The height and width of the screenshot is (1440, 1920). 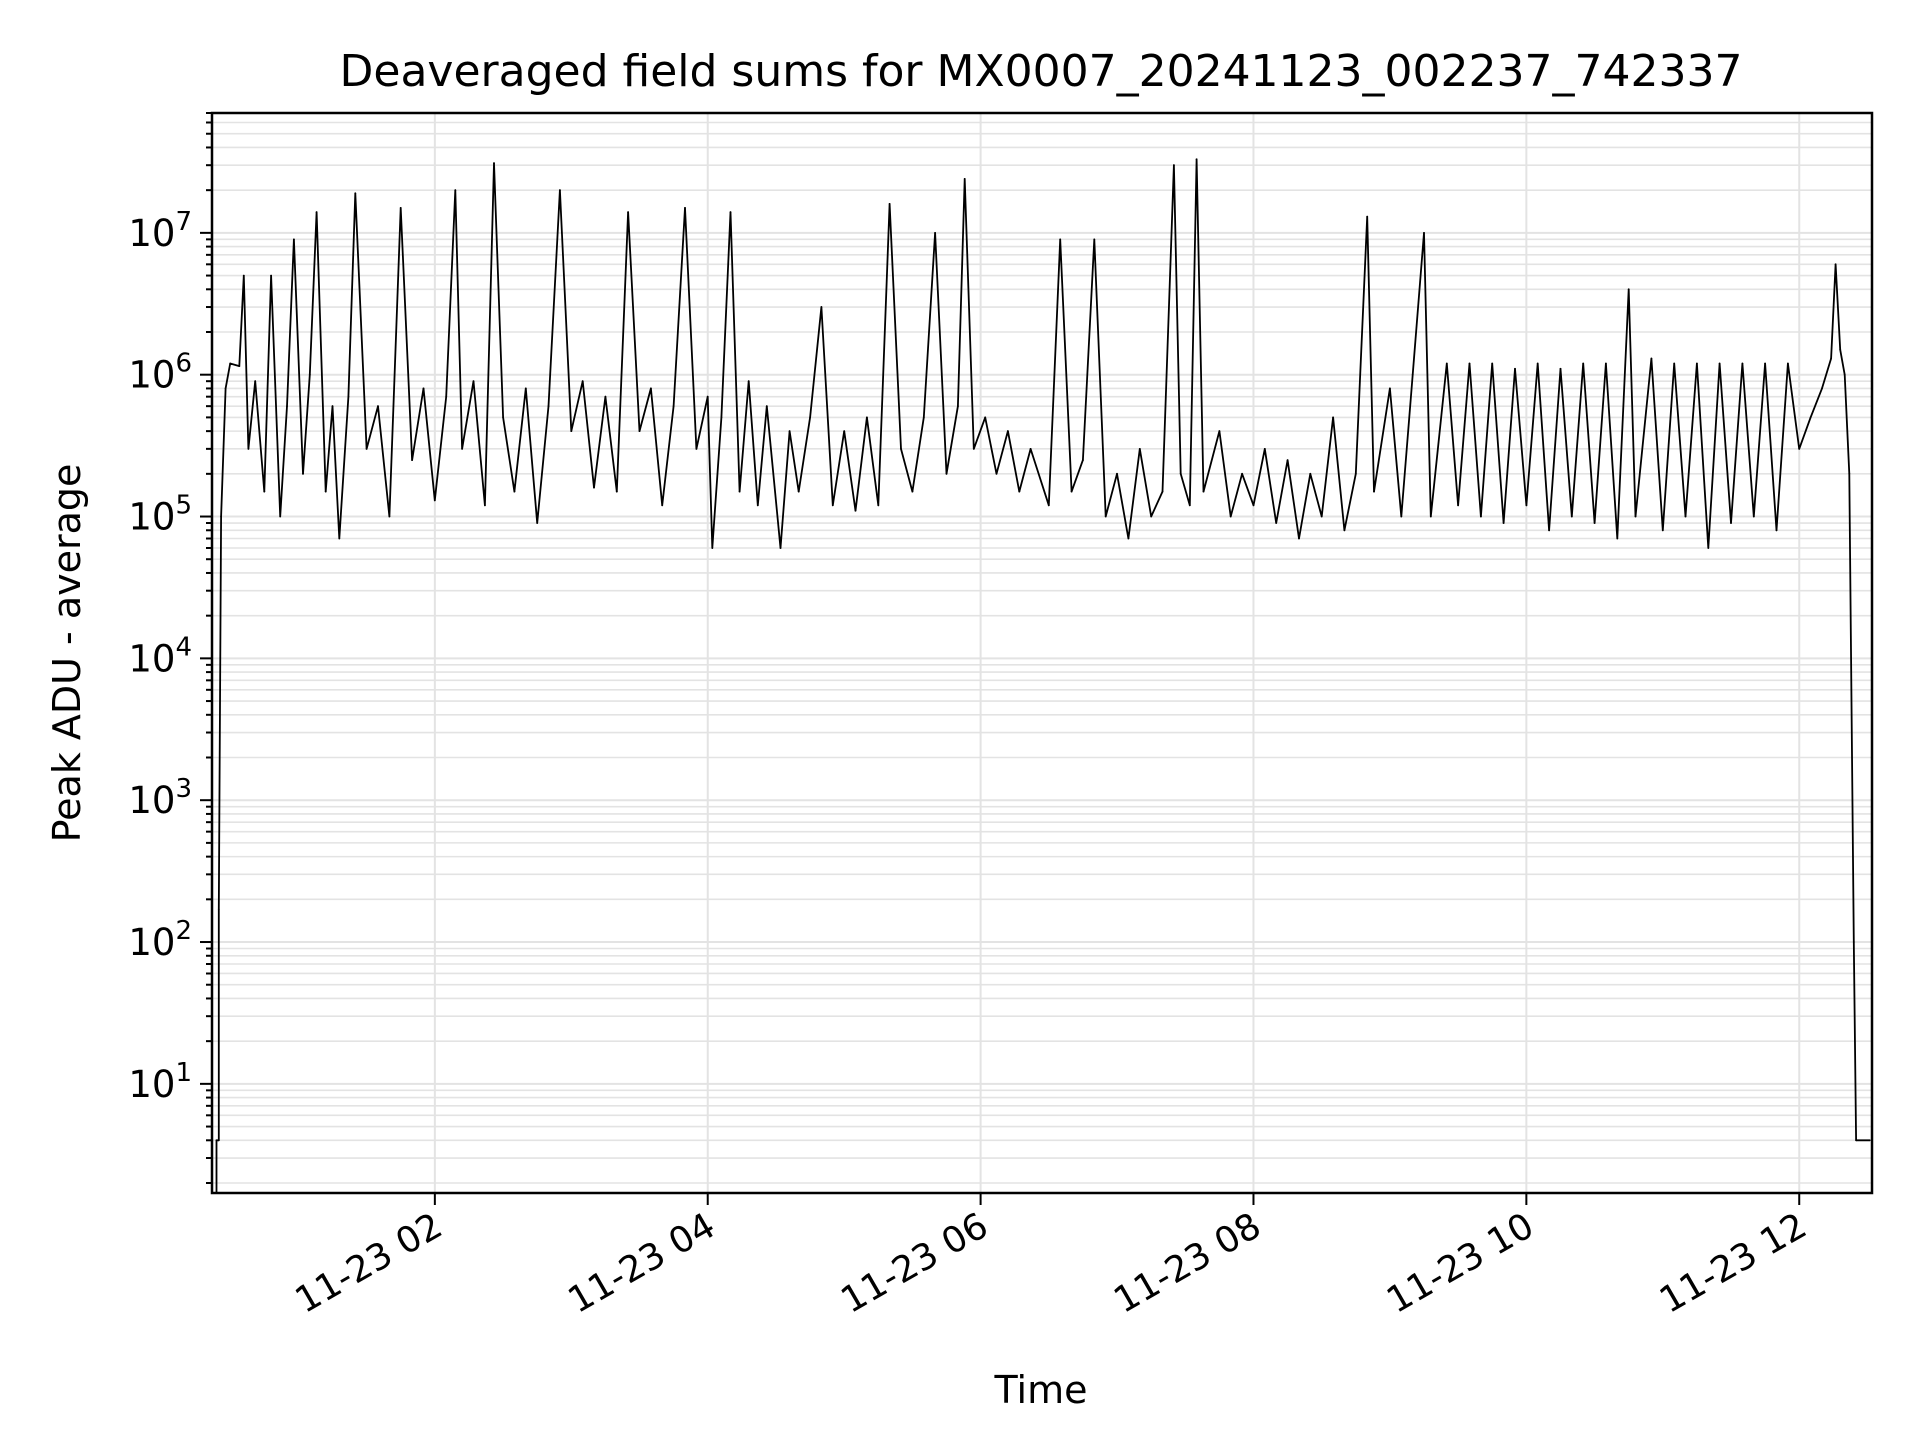 What do you see at coordinates (160, 940) in the screenshot?
I see `y-tick-label: 102` at bounding box center [160, 940].